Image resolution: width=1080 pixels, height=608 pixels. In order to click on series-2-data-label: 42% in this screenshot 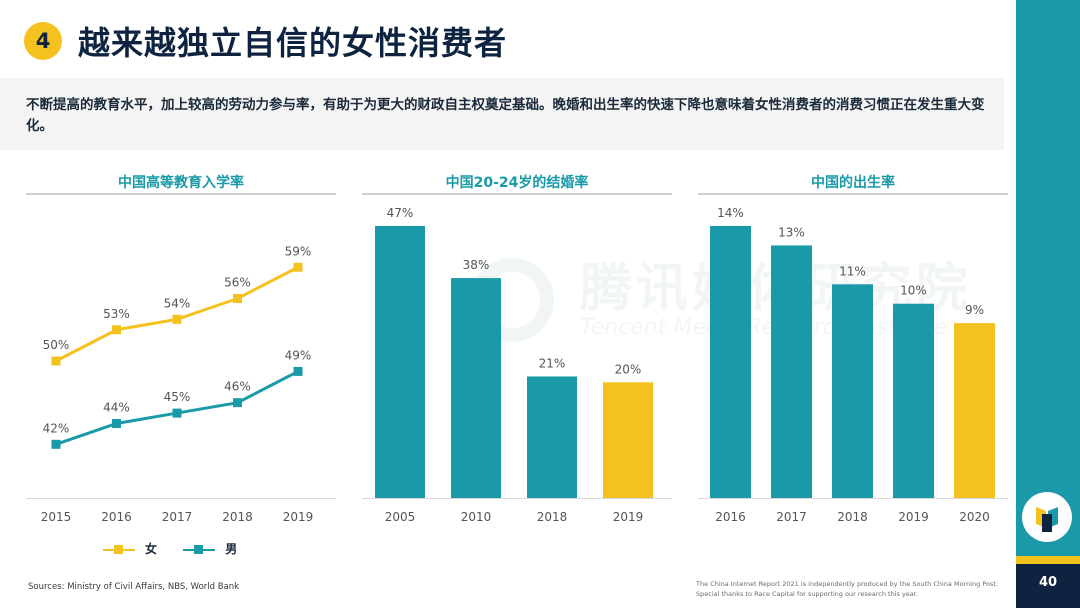, I will do `click(56, 428)`.